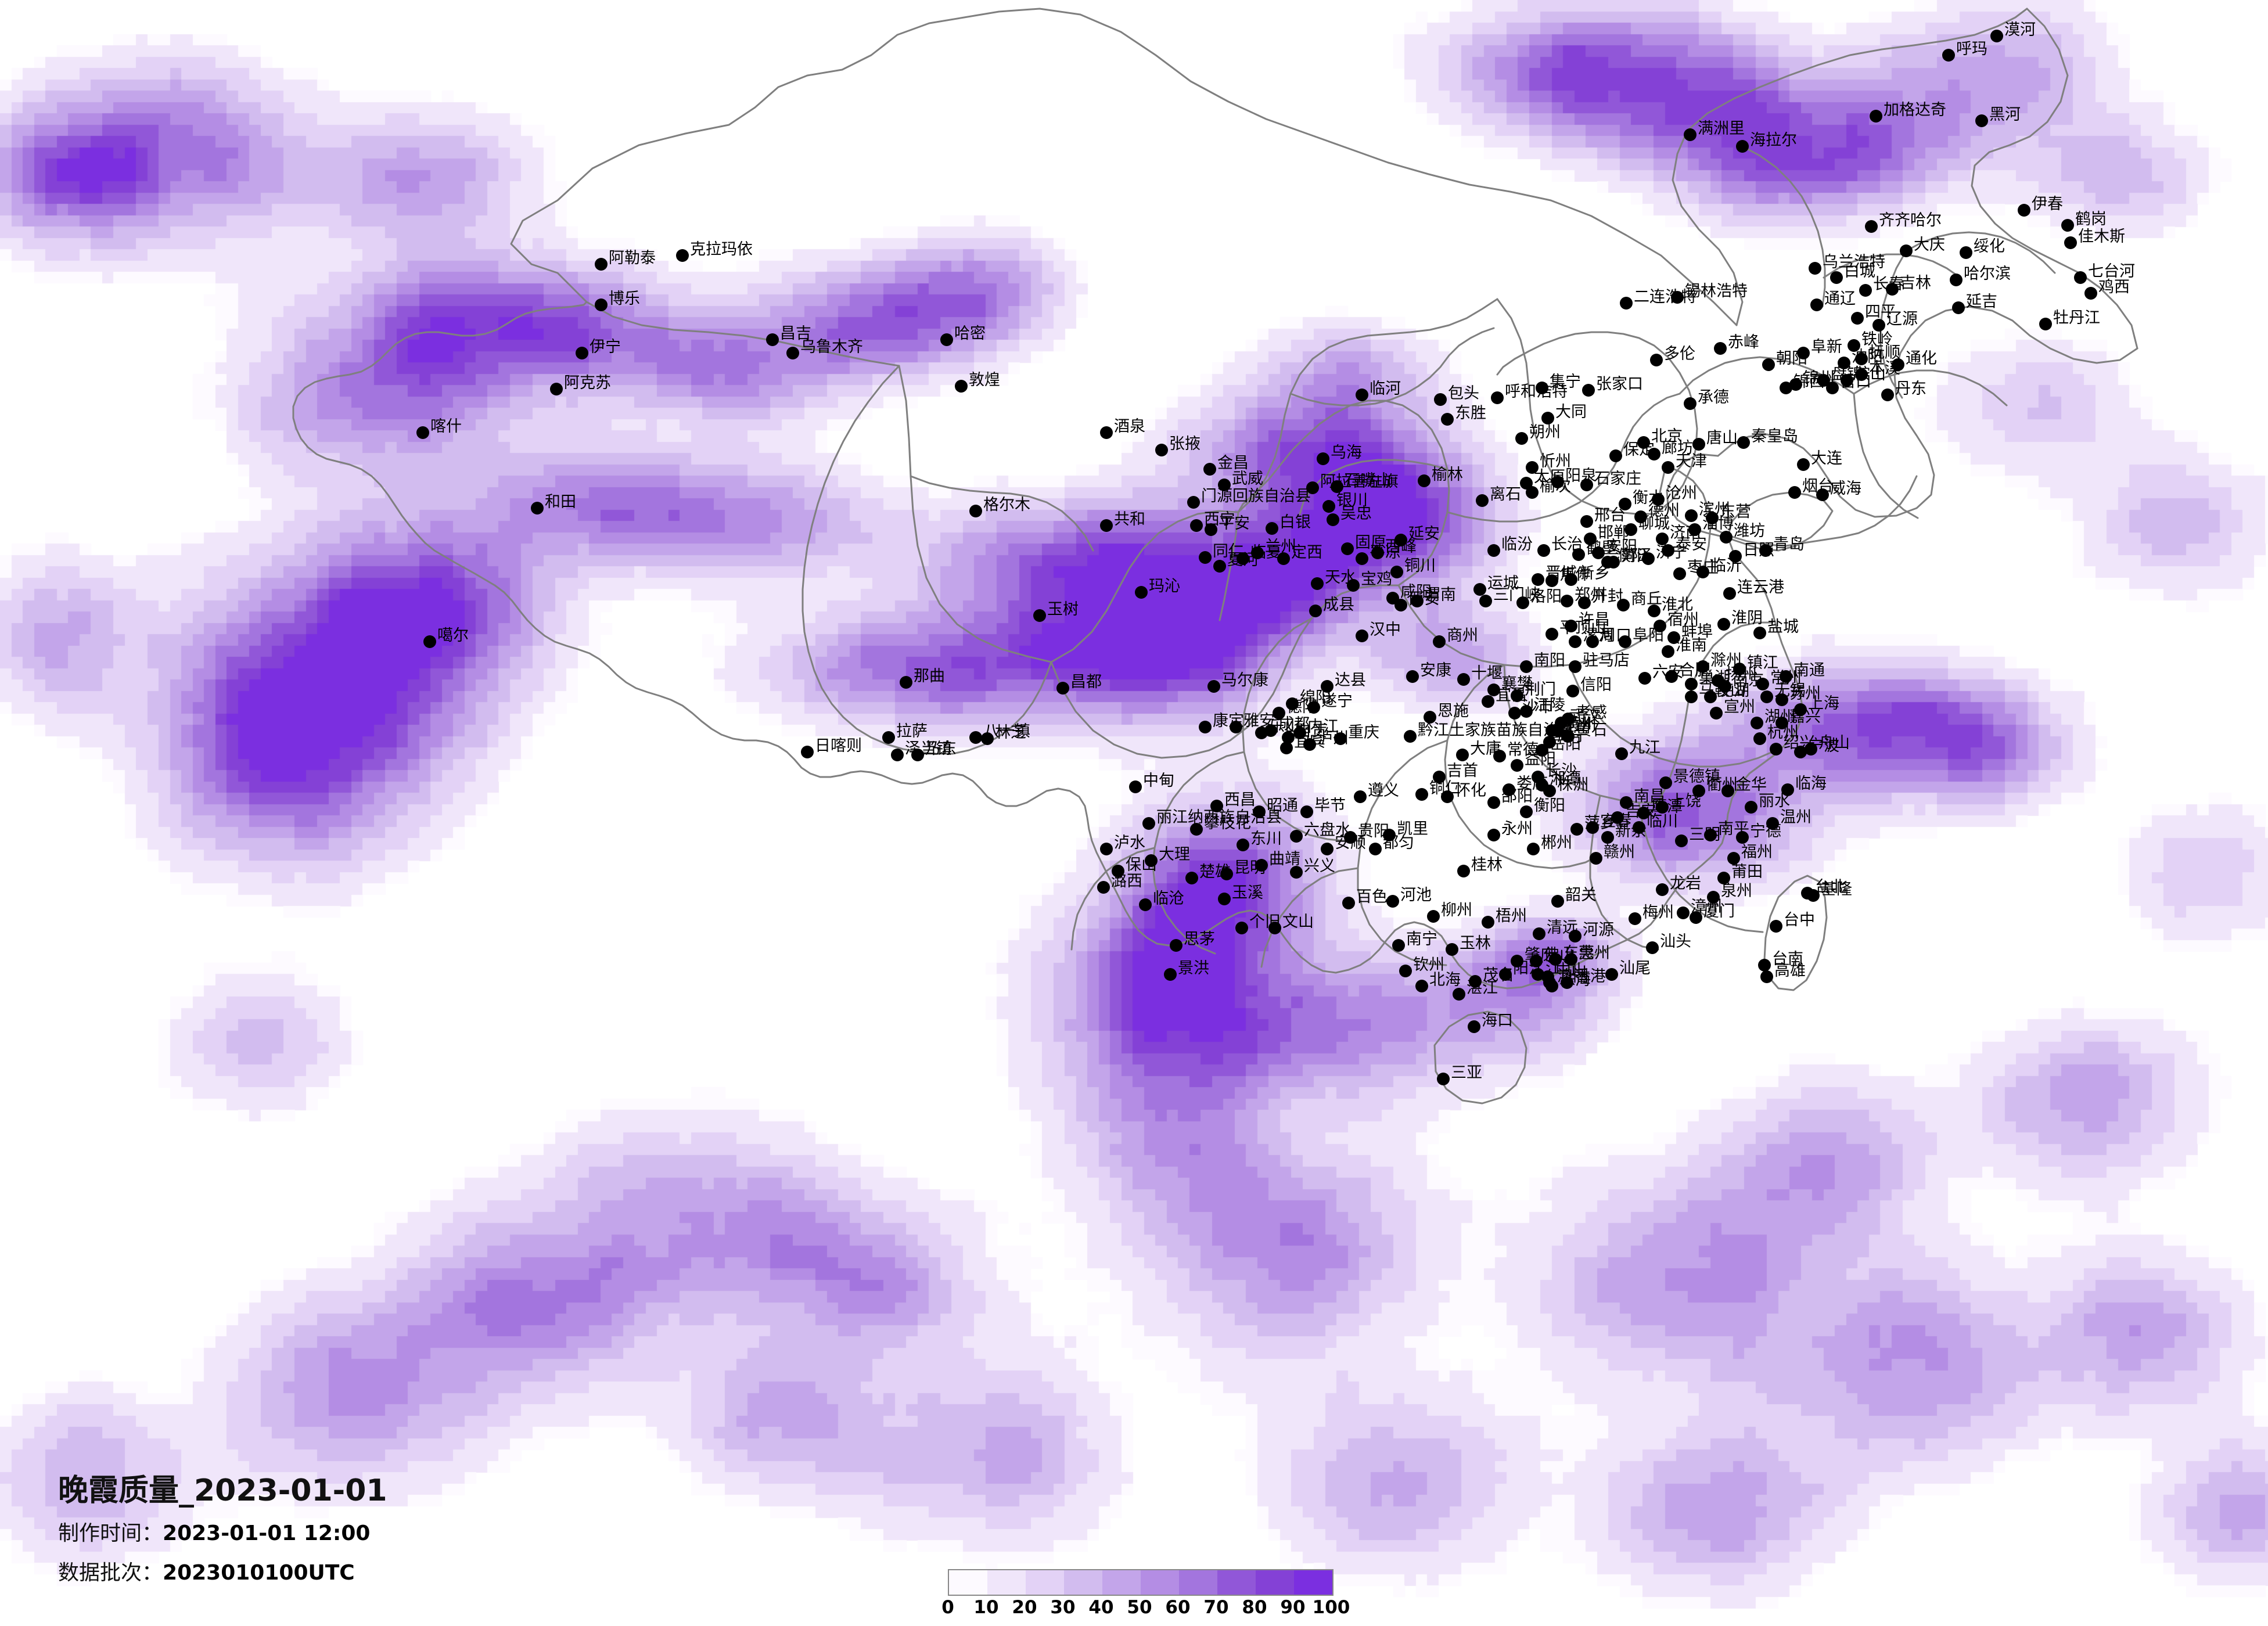  Describe the element at coordinates (1517, 684) in the screenshot. I see `city-label: 襄樊` at that location.